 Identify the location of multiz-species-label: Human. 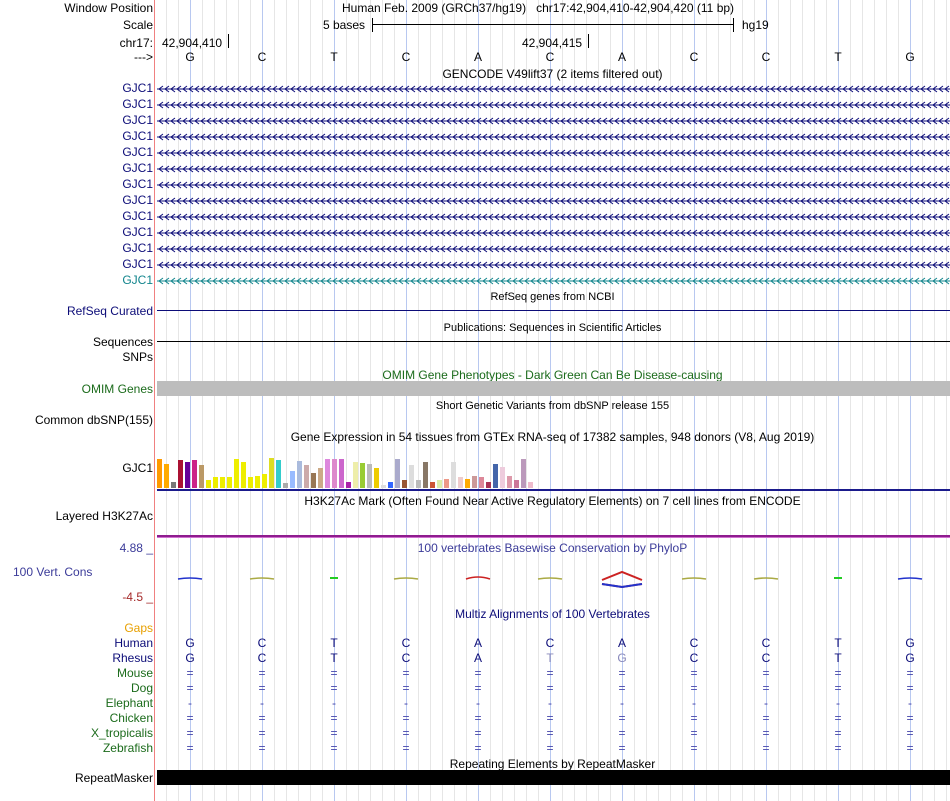
(133, 643).